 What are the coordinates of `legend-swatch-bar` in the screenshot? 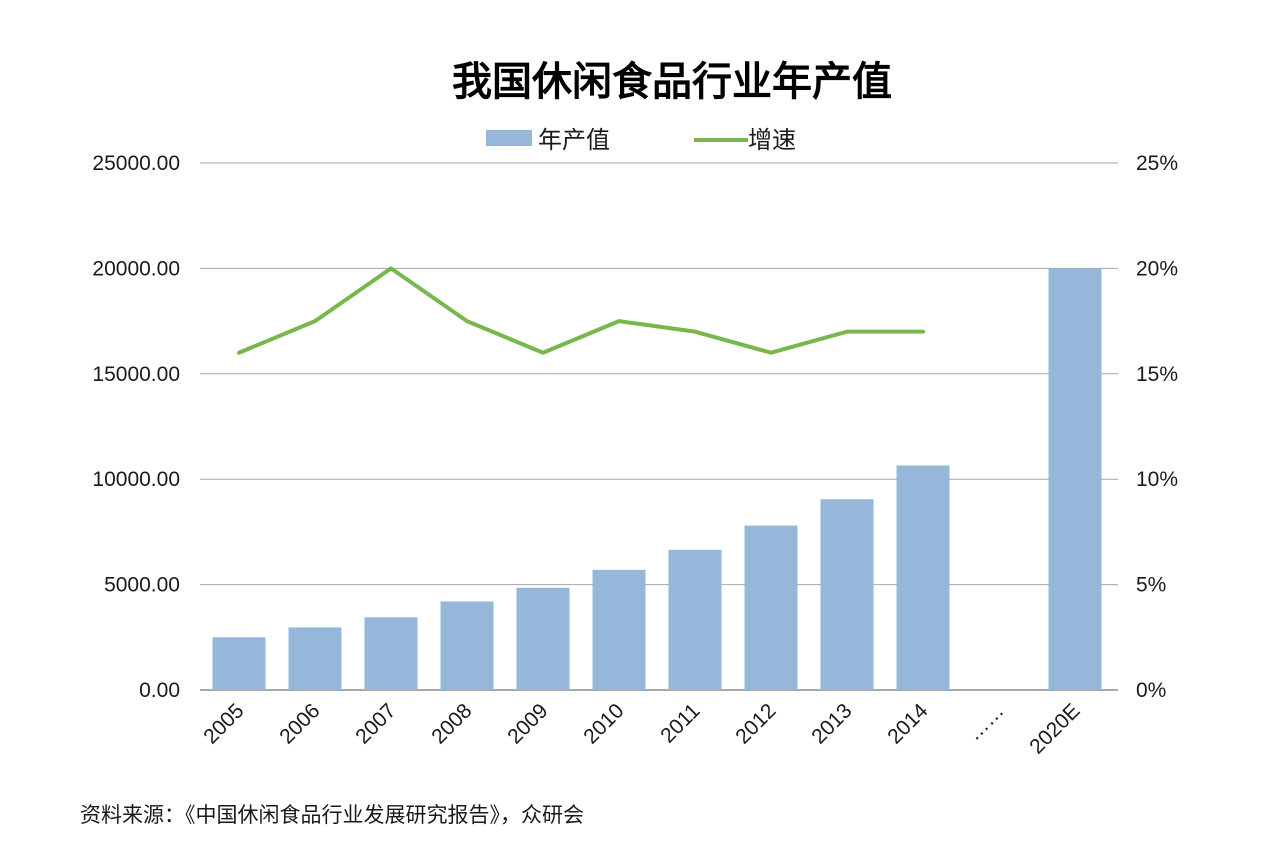 It's located at (509, 138).